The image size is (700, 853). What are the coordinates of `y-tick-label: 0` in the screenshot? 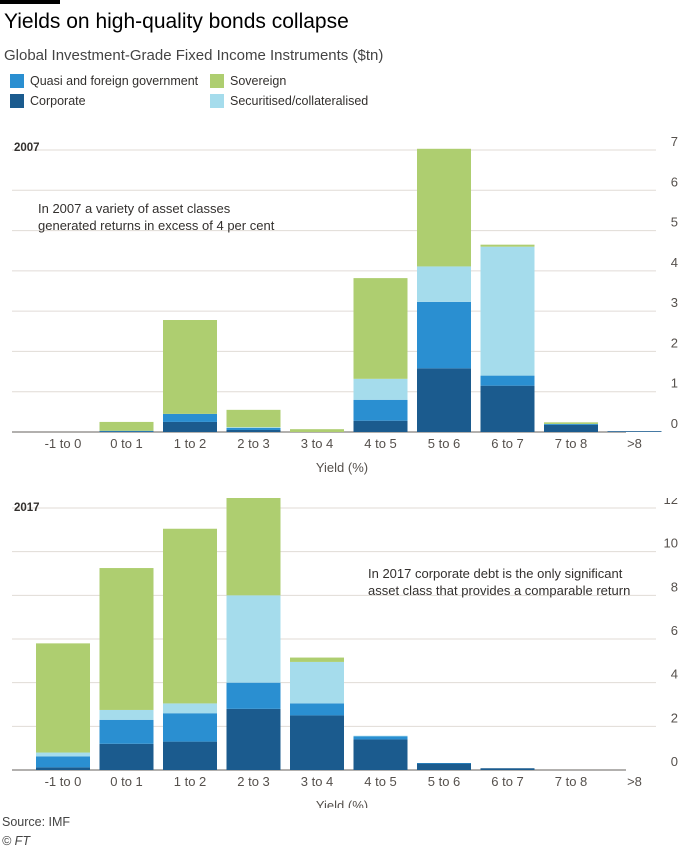 It's located at (674, 761).